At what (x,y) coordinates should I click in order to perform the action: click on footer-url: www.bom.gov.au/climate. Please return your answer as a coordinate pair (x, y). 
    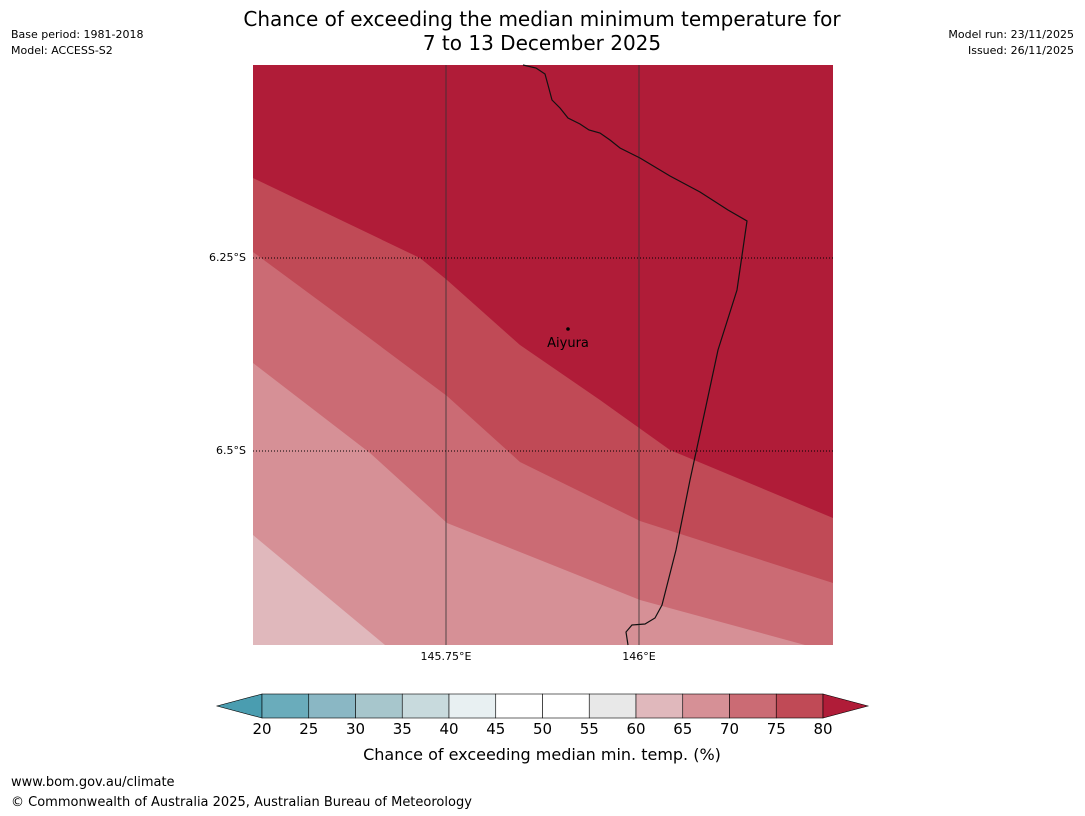
    Looking at the image, I should click on (93, 782).